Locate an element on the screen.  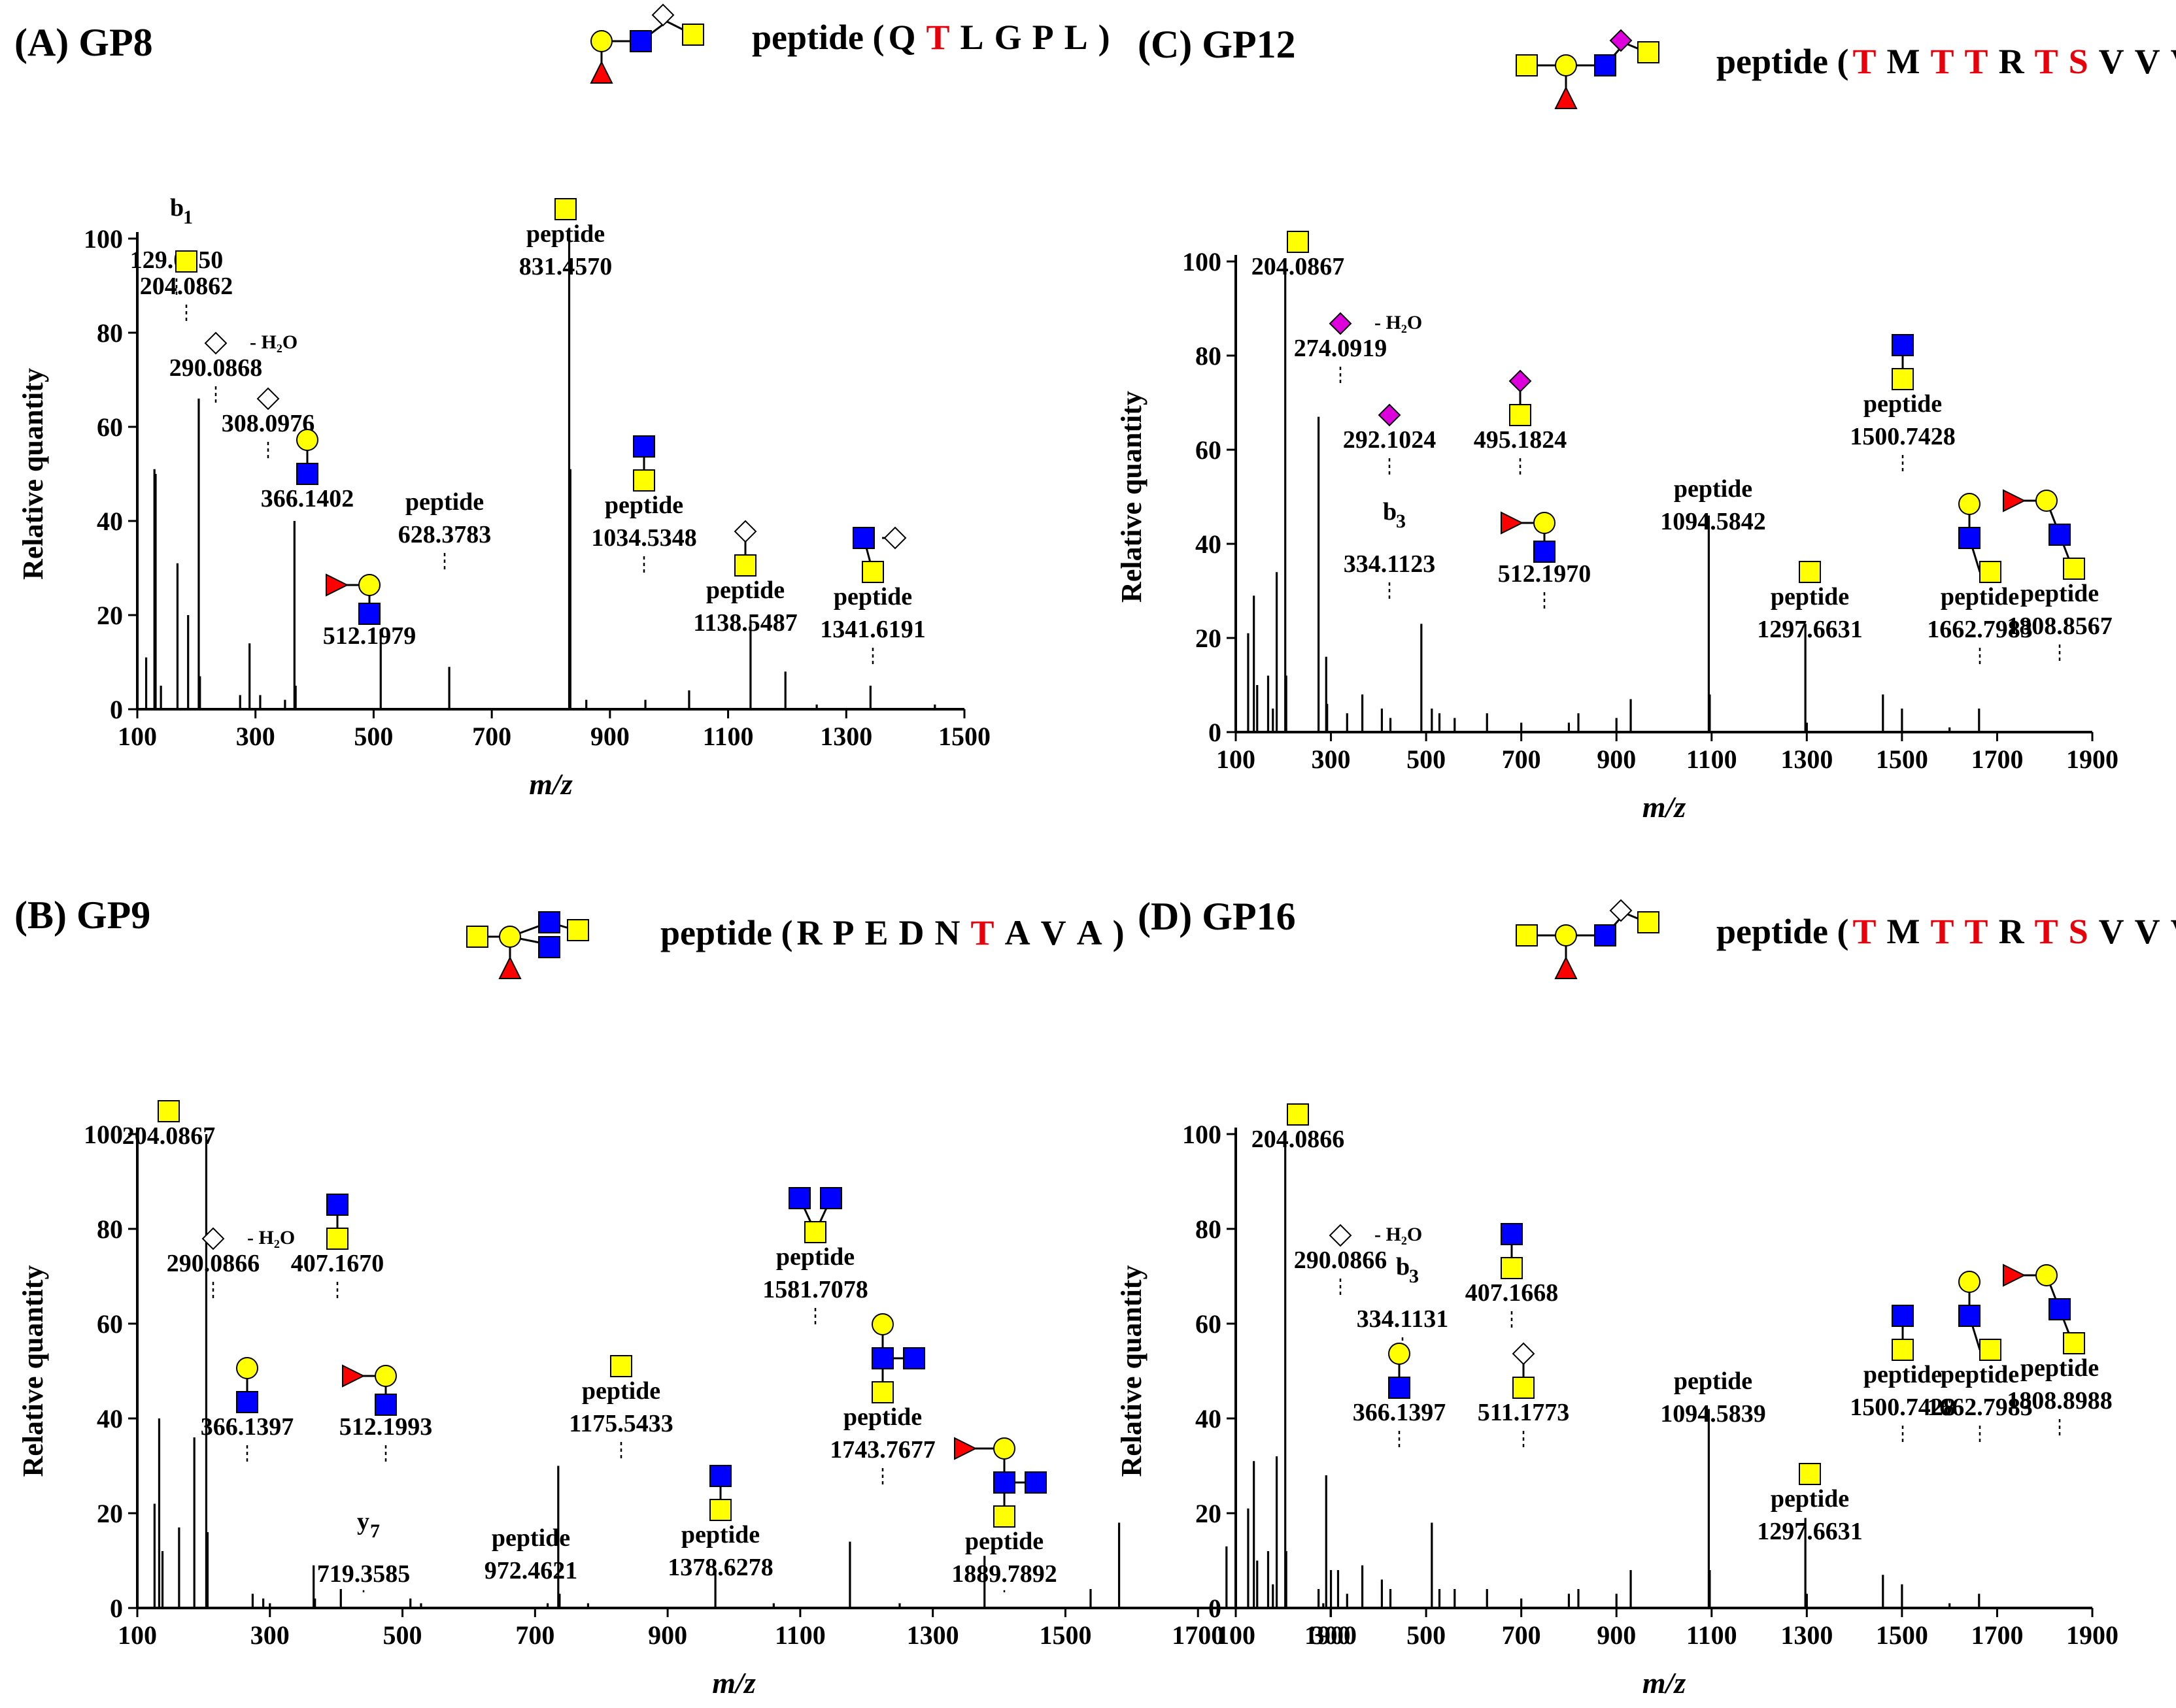
peak-mz-label: 1743.7677 is located at coordinates (883, 1450).